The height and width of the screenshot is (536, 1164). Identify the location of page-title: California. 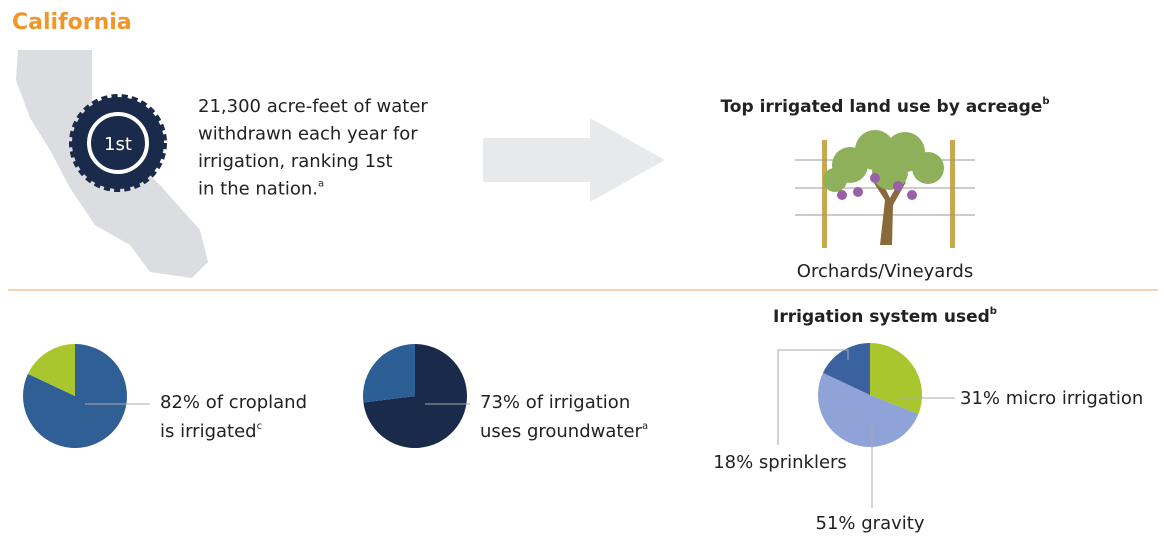
(72, 22).